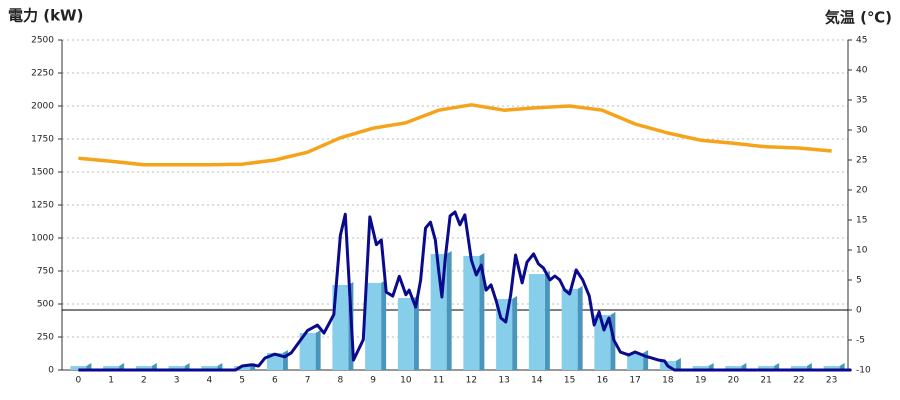  What do you see at coordinates (406, 381) in the screenshot?
I see `x-tick-label: 10` at bounding box center [406, 381].